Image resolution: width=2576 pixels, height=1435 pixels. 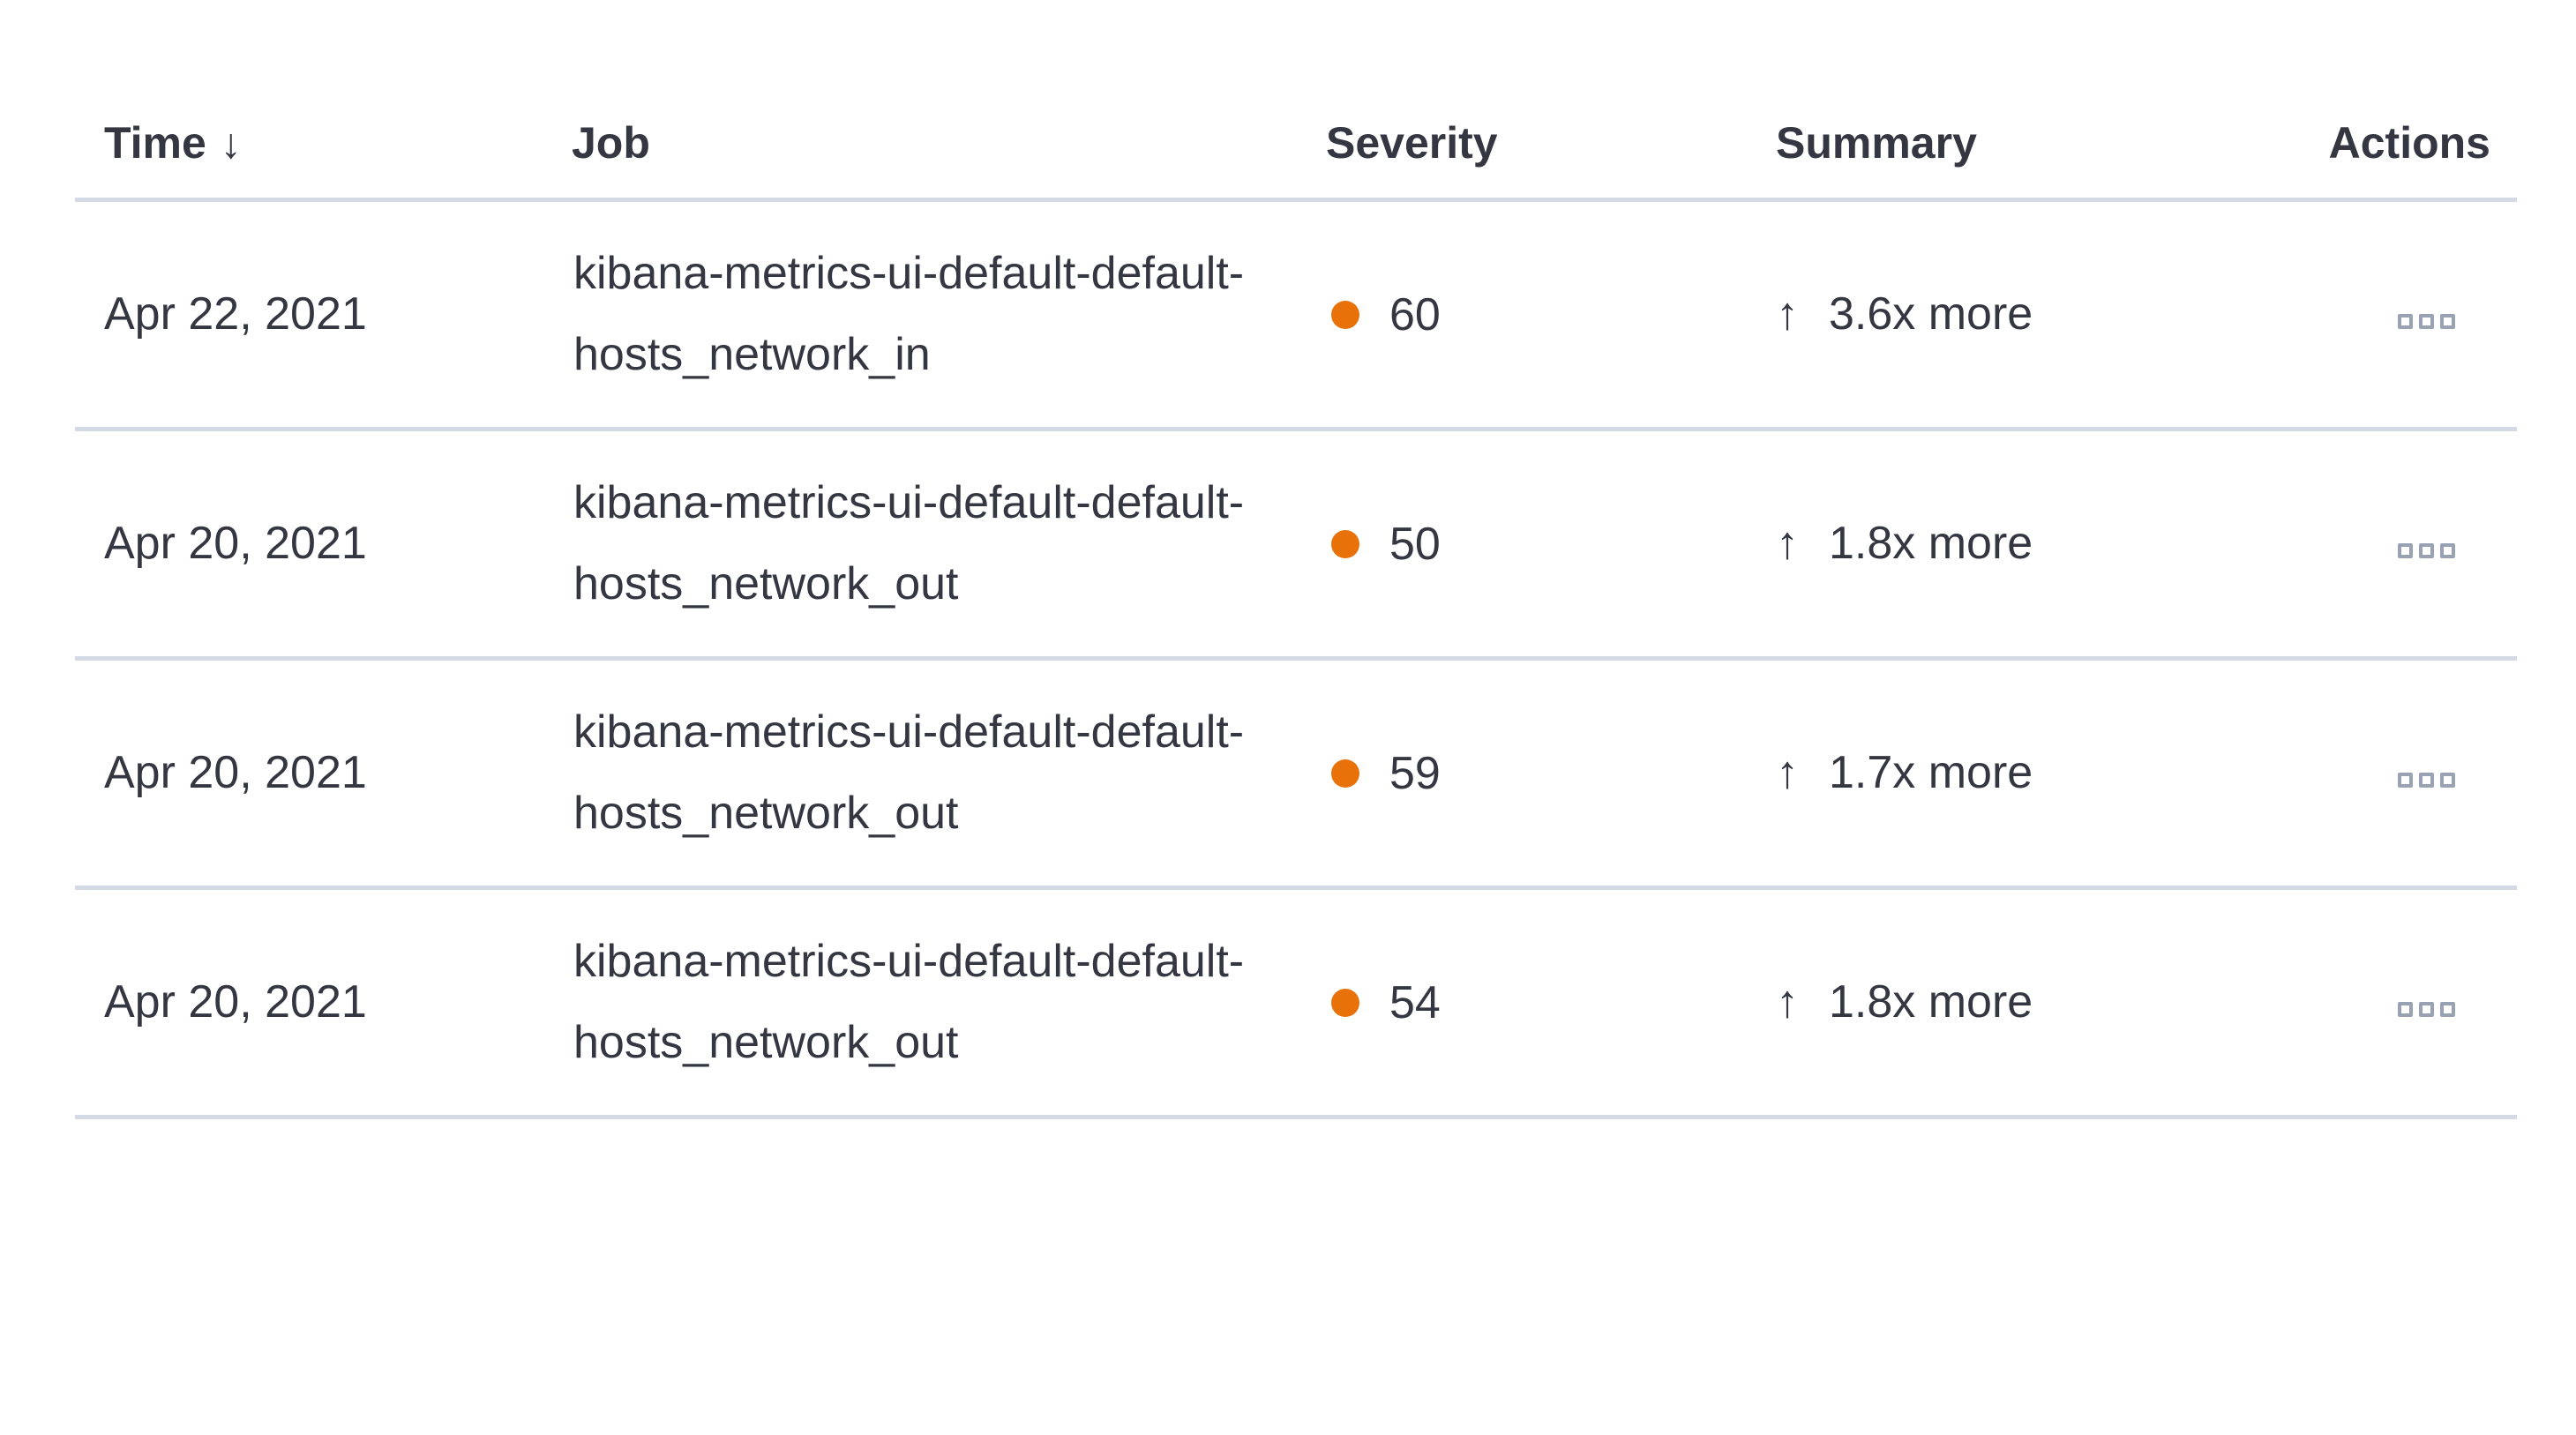 What do you see at coordinates (2387, 145) in the screenshot?
I see `column-header-actions: Actions` at bounding box center [2387, 145].